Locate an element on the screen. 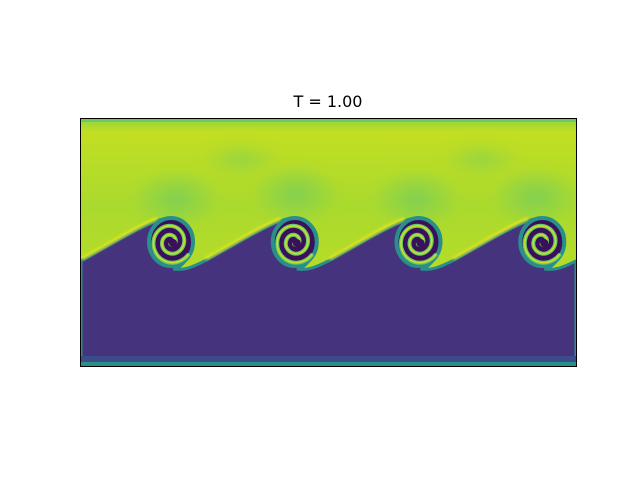  upper-shading is located at coordinates (353, 185).